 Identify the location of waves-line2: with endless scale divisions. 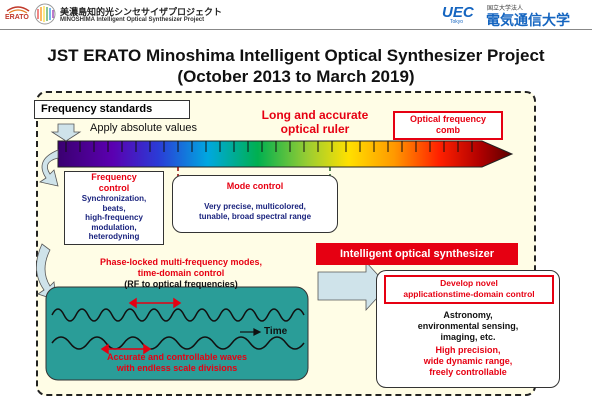
(177, 368).